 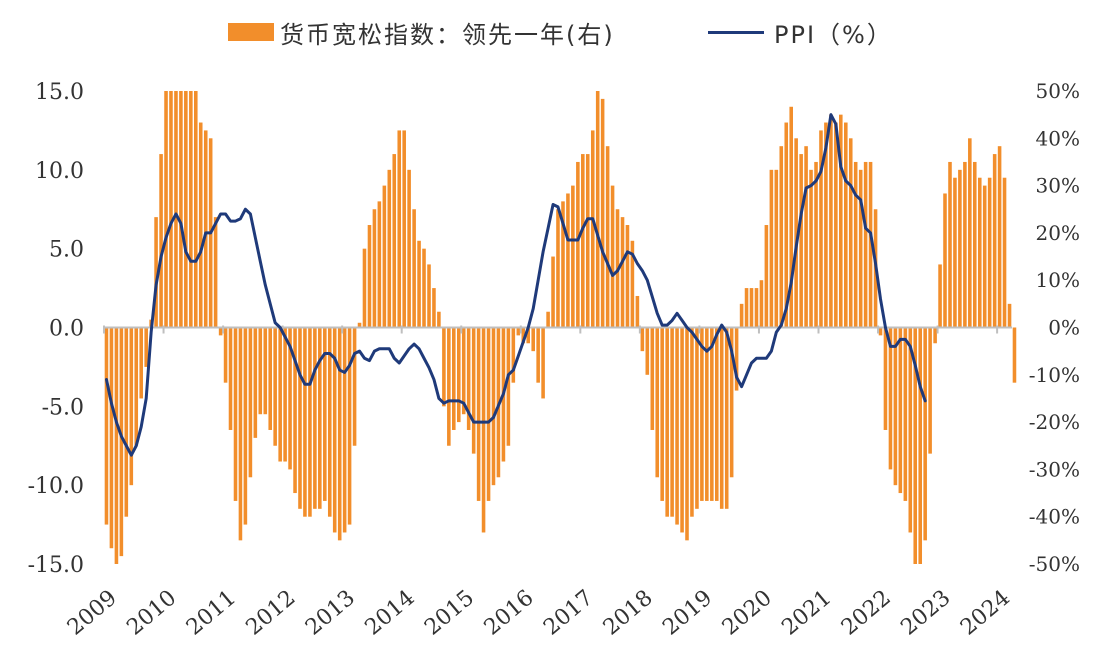 What do you see at coordinates (56, 486) in the screenshot?
I see `left-tick-label-5: -10.0` at bounding box center [56, 486].